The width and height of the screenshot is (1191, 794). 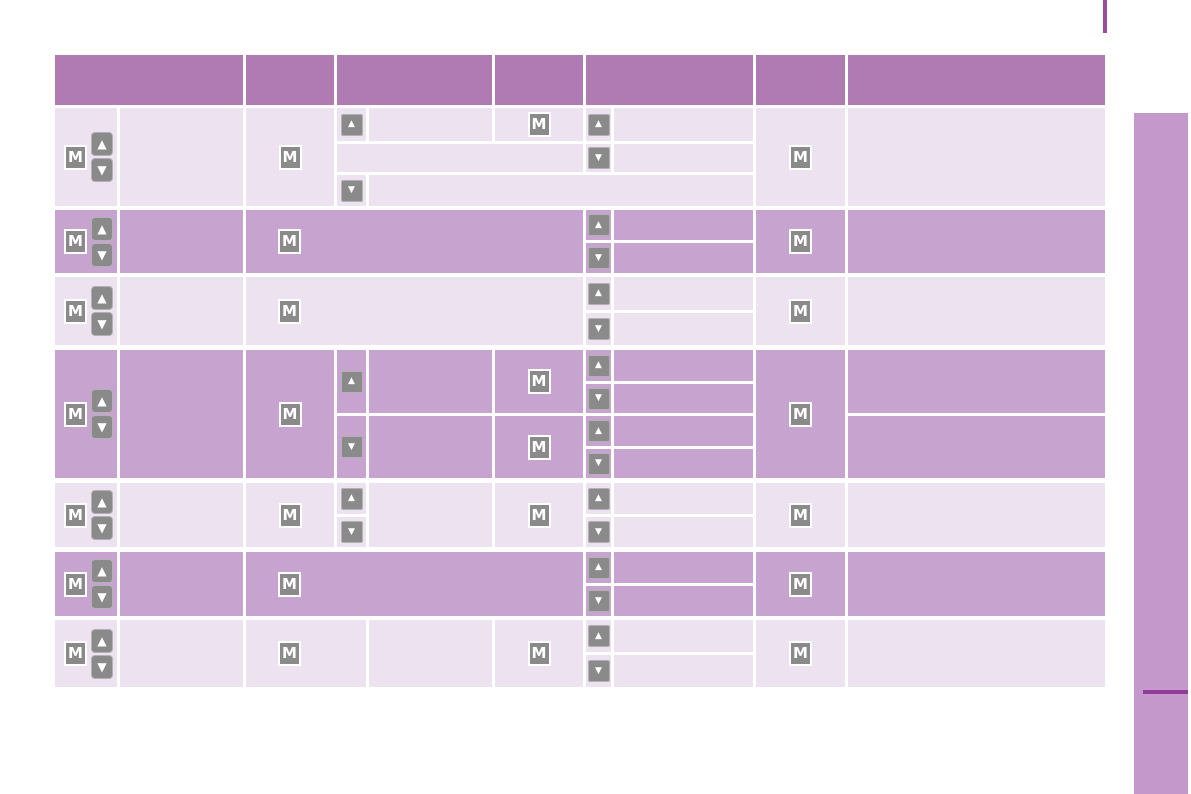 I want to click on row5-col4-down-cell: ▼, so click(x=351, y=532).